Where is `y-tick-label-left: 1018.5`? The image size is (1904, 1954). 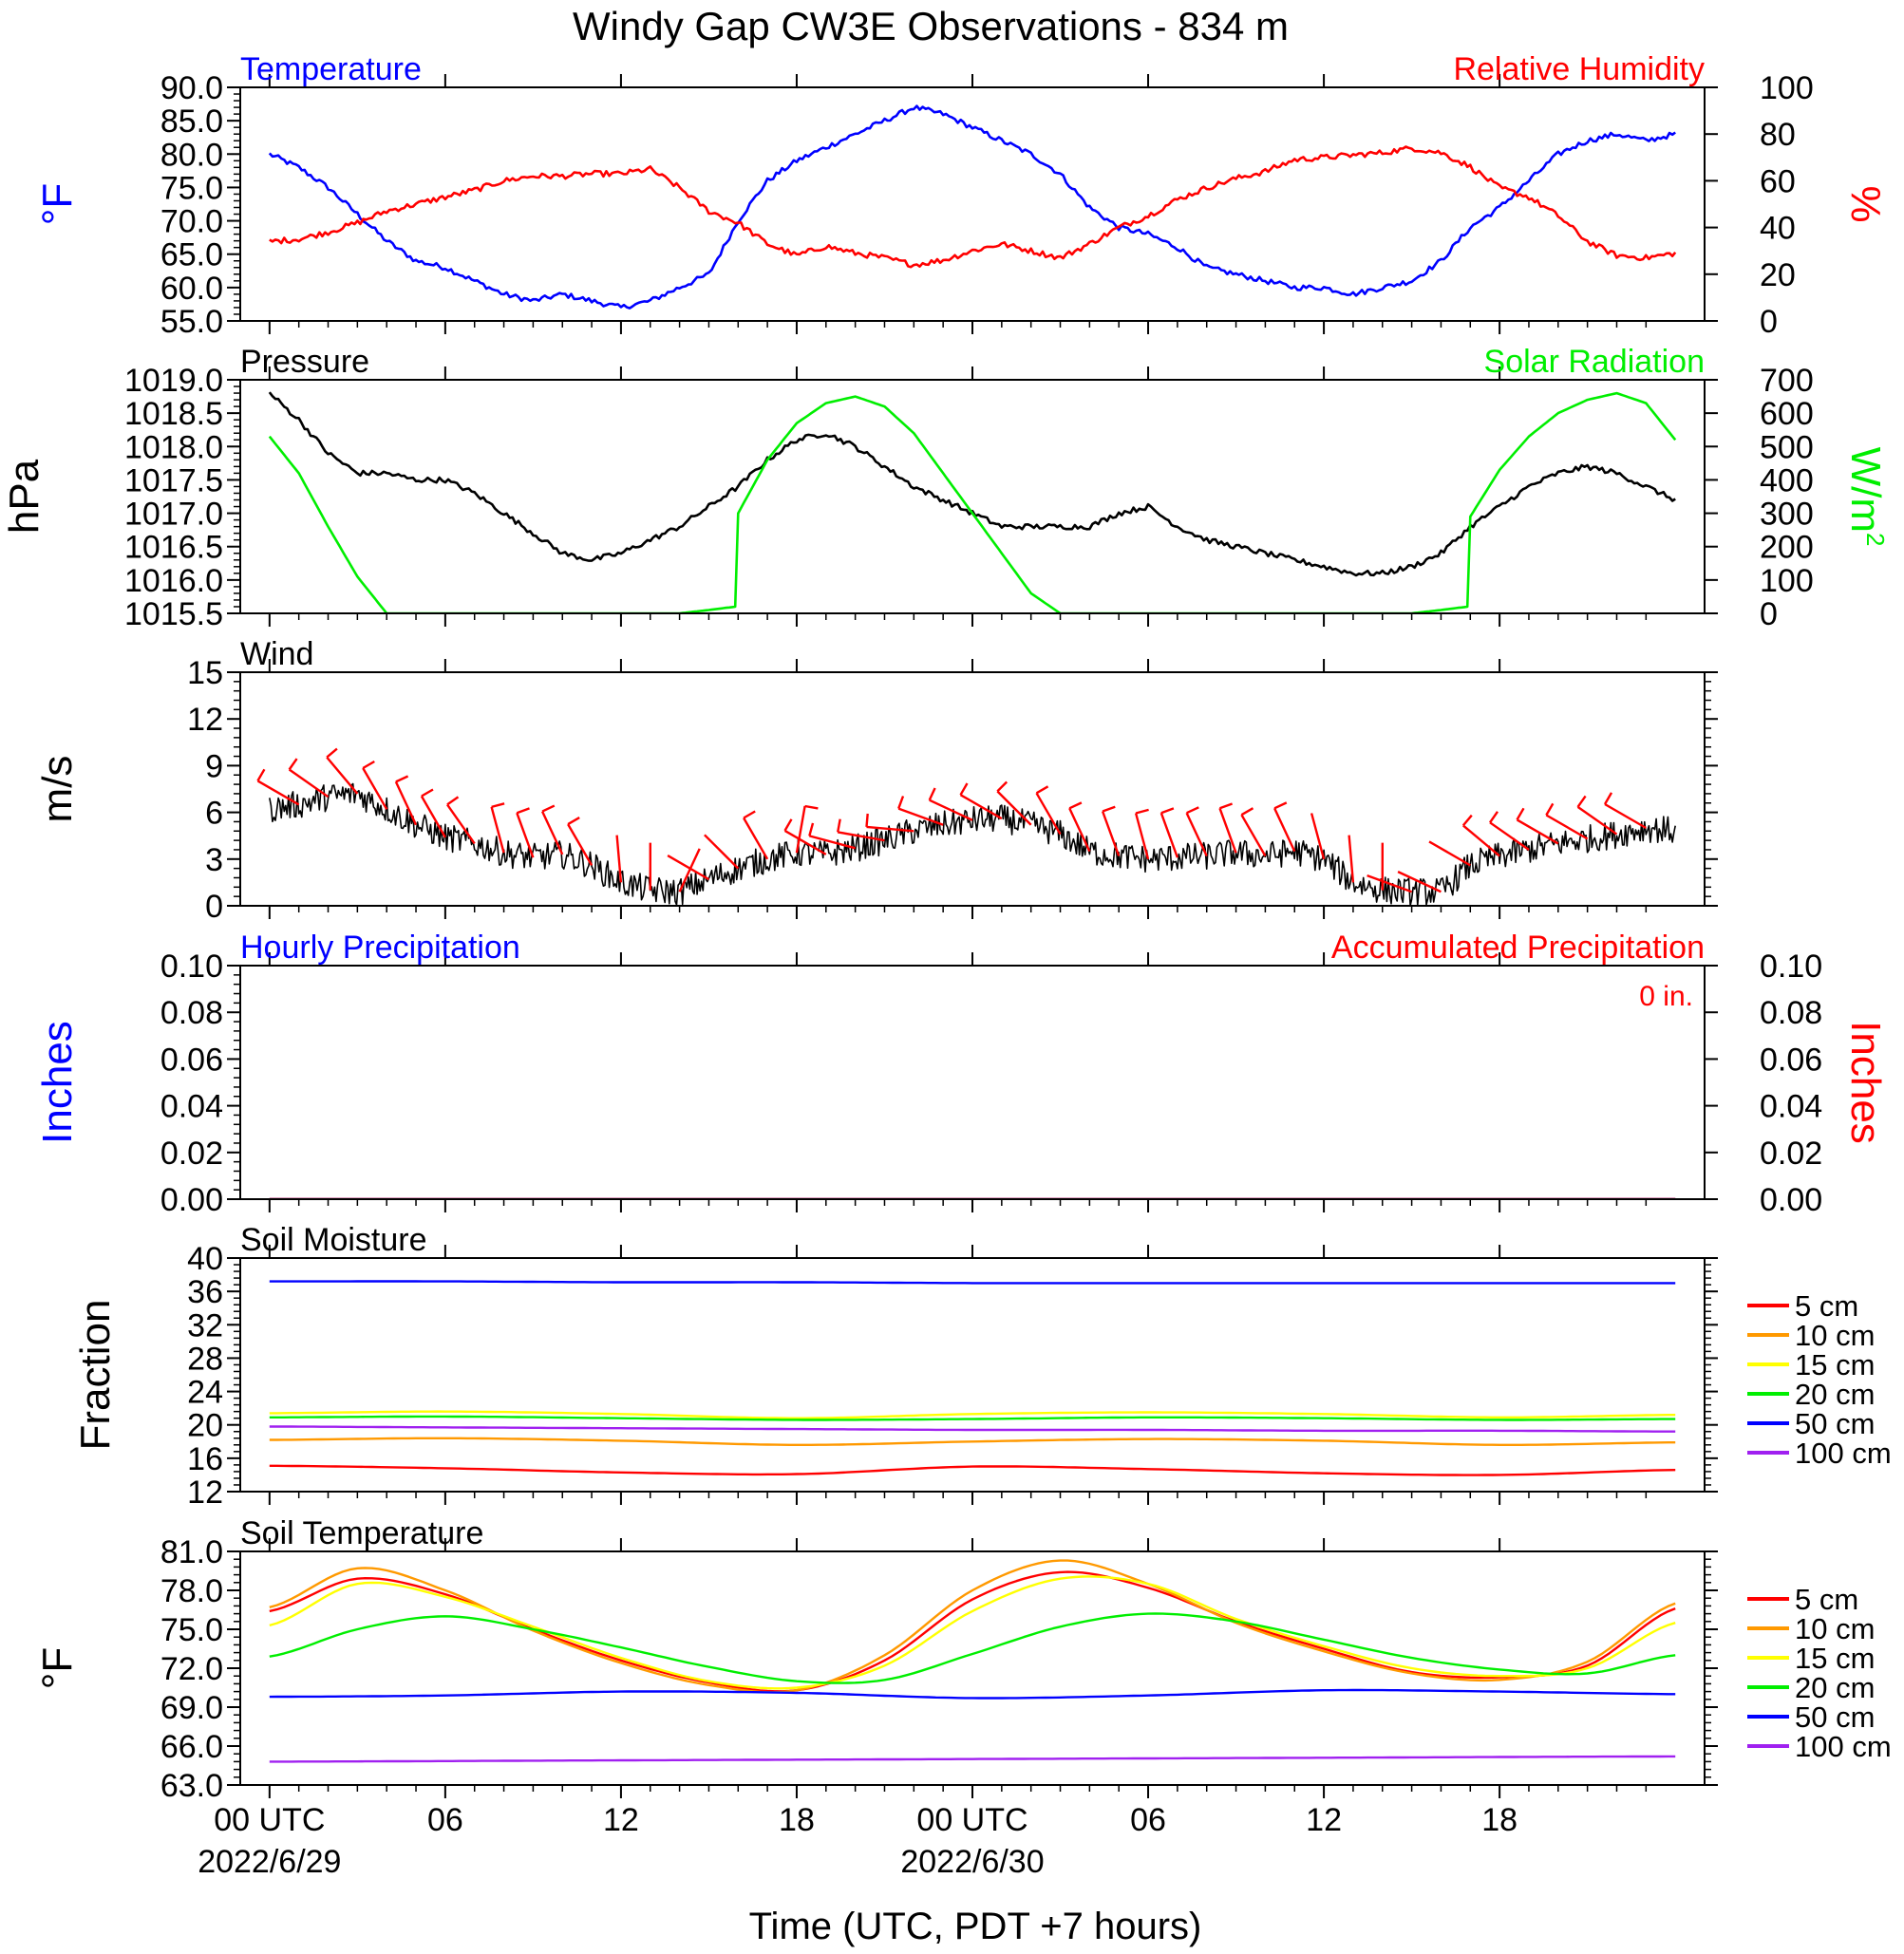
y-tick-label-left: 1018.5 is located at coordinates (173, 414).